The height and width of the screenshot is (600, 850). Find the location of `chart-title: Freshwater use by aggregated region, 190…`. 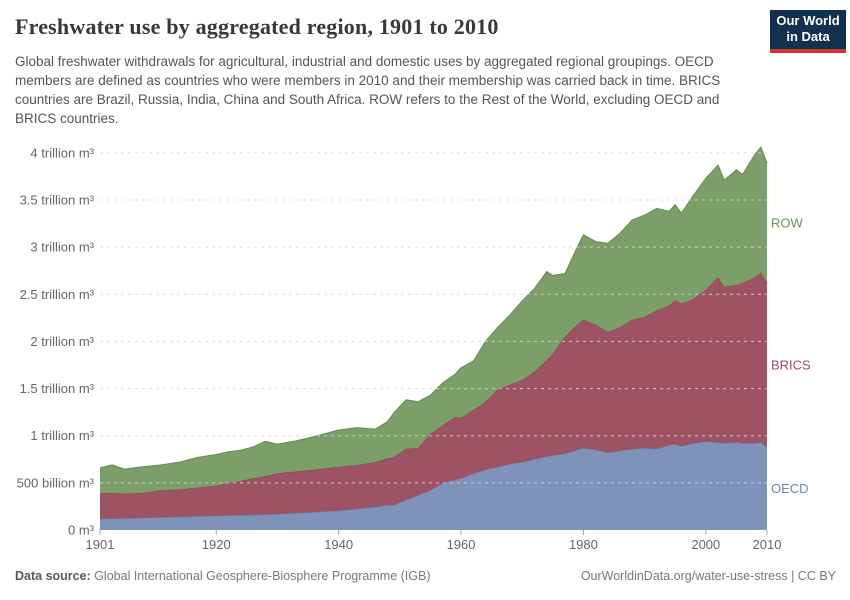

chart-title: Freshwater use by aggregated region, 190… is located at coordinates (257, 26).